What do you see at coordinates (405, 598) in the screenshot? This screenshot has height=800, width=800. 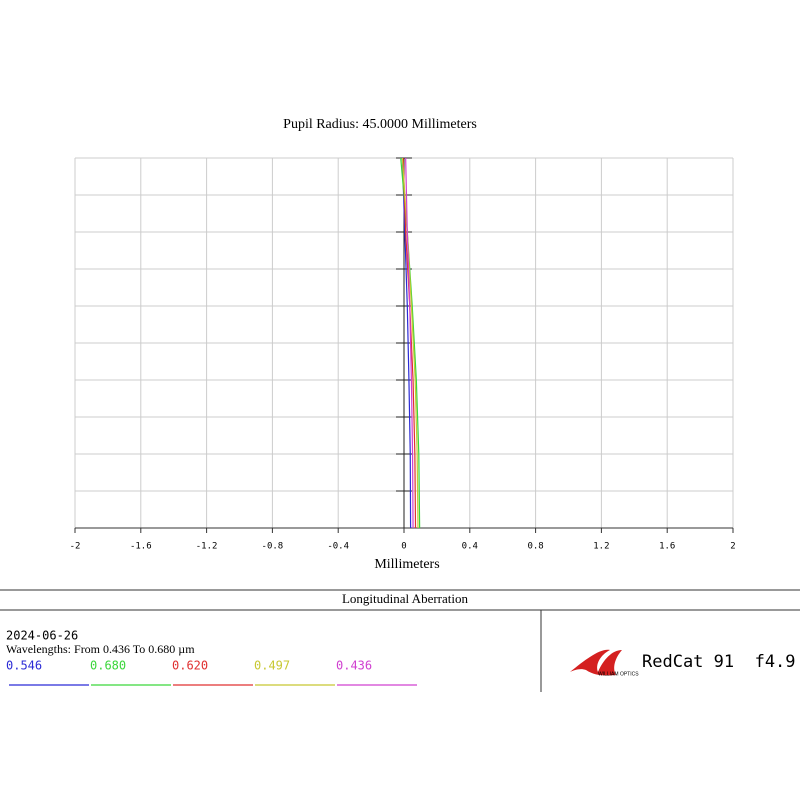 I see `footer-title: Longitudinal Aberration` at bounding box center [405, 598].